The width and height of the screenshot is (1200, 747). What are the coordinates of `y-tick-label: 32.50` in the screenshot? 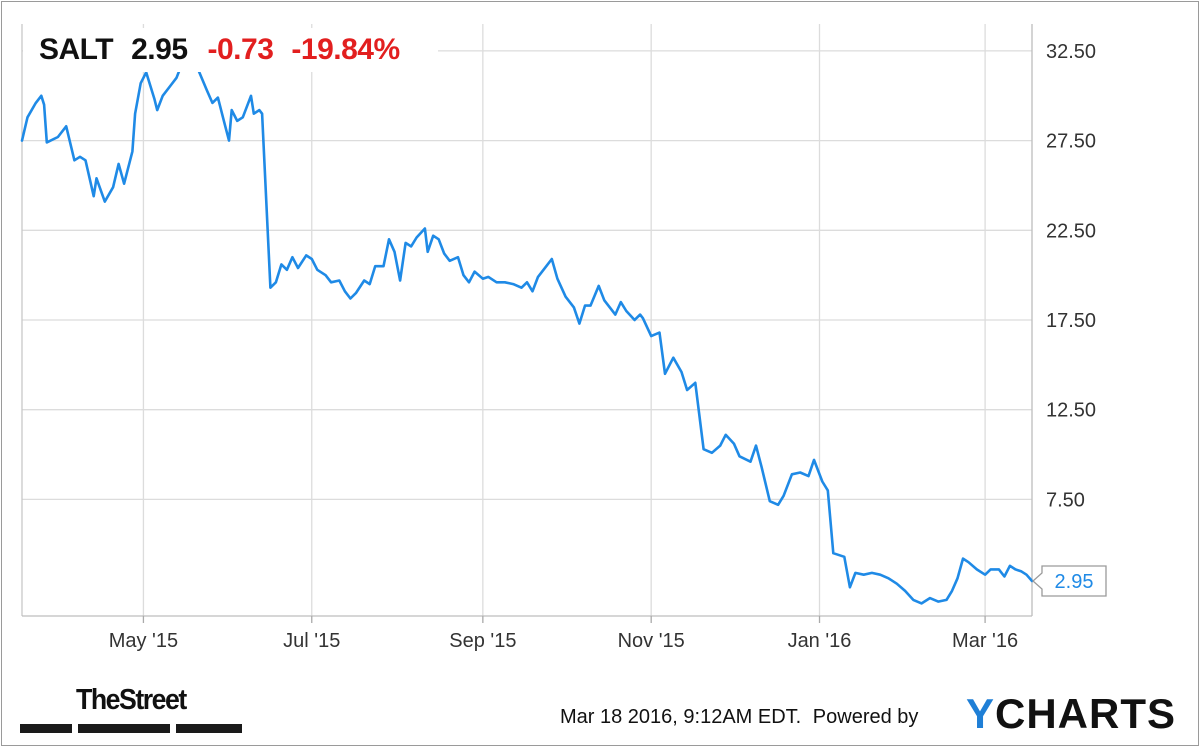 It's located at (1071, 52).